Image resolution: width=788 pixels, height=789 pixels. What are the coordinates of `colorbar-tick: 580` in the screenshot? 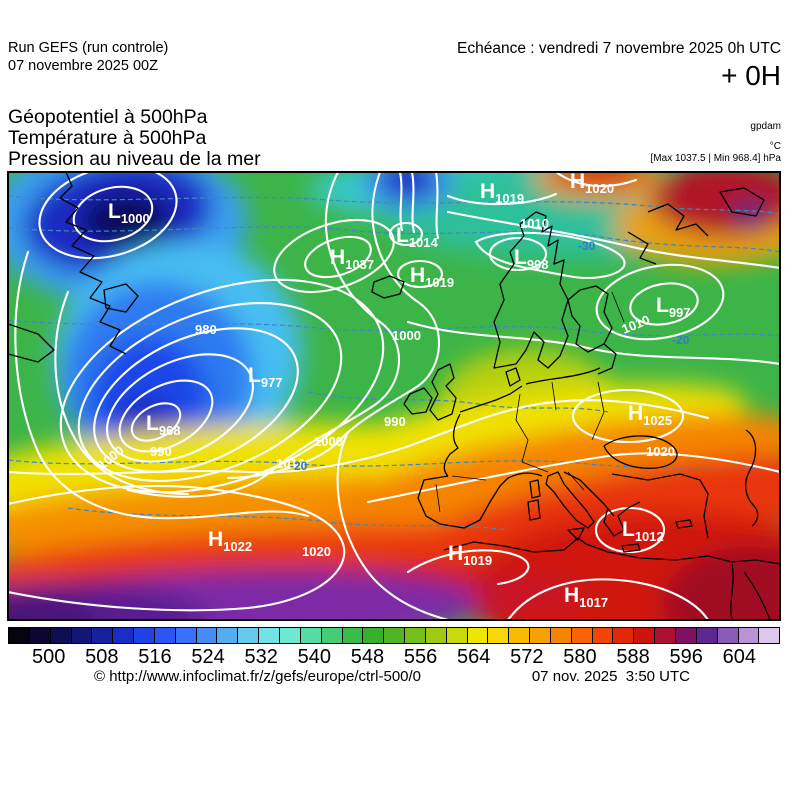 It's located at (580, 657).